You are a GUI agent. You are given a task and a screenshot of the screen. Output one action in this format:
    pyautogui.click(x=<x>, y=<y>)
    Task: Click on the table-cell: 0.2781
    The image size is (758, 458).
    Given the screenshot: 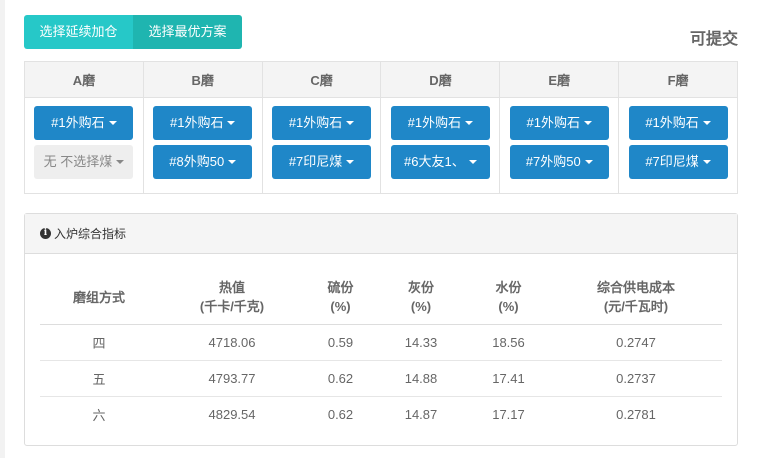 What is the action you would take?
    pyautogui.click(x=636, y=414)
    